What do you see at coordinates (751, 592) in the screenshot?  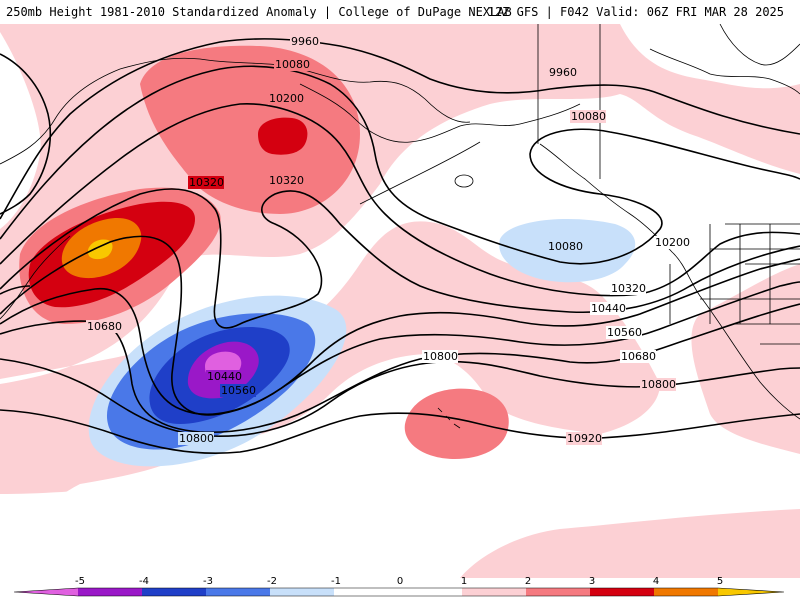 I see `colorbar-right-arrow` at bounding box center [751, 592].